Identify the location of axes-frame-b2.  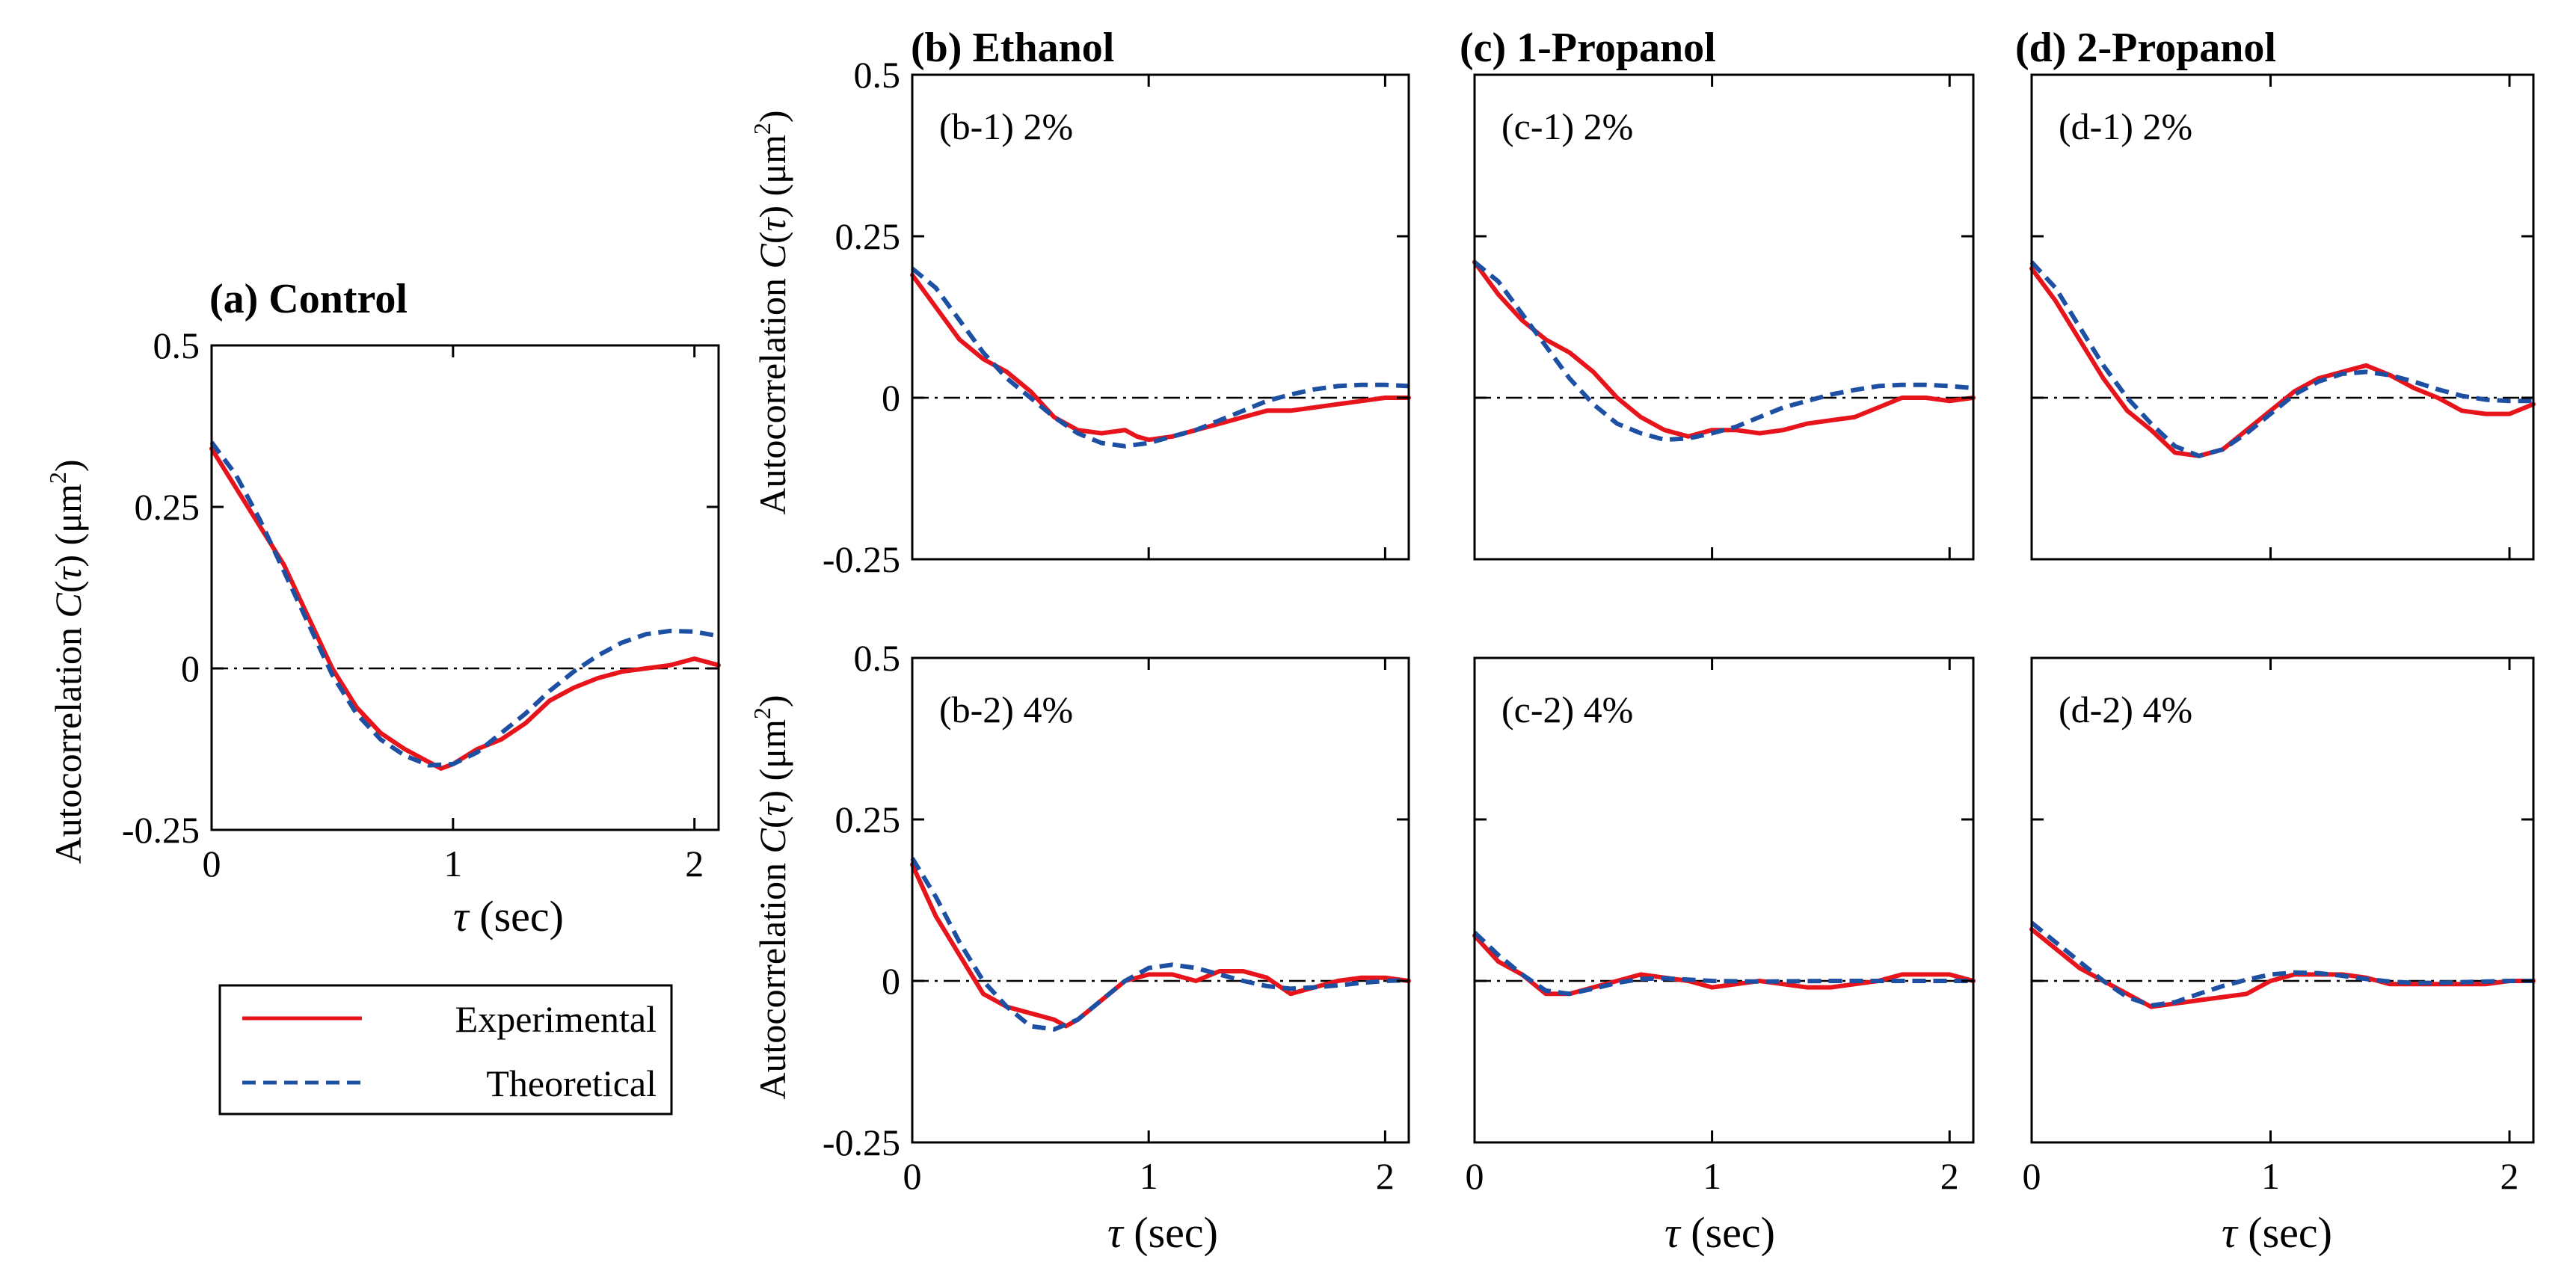
(1160, 900).